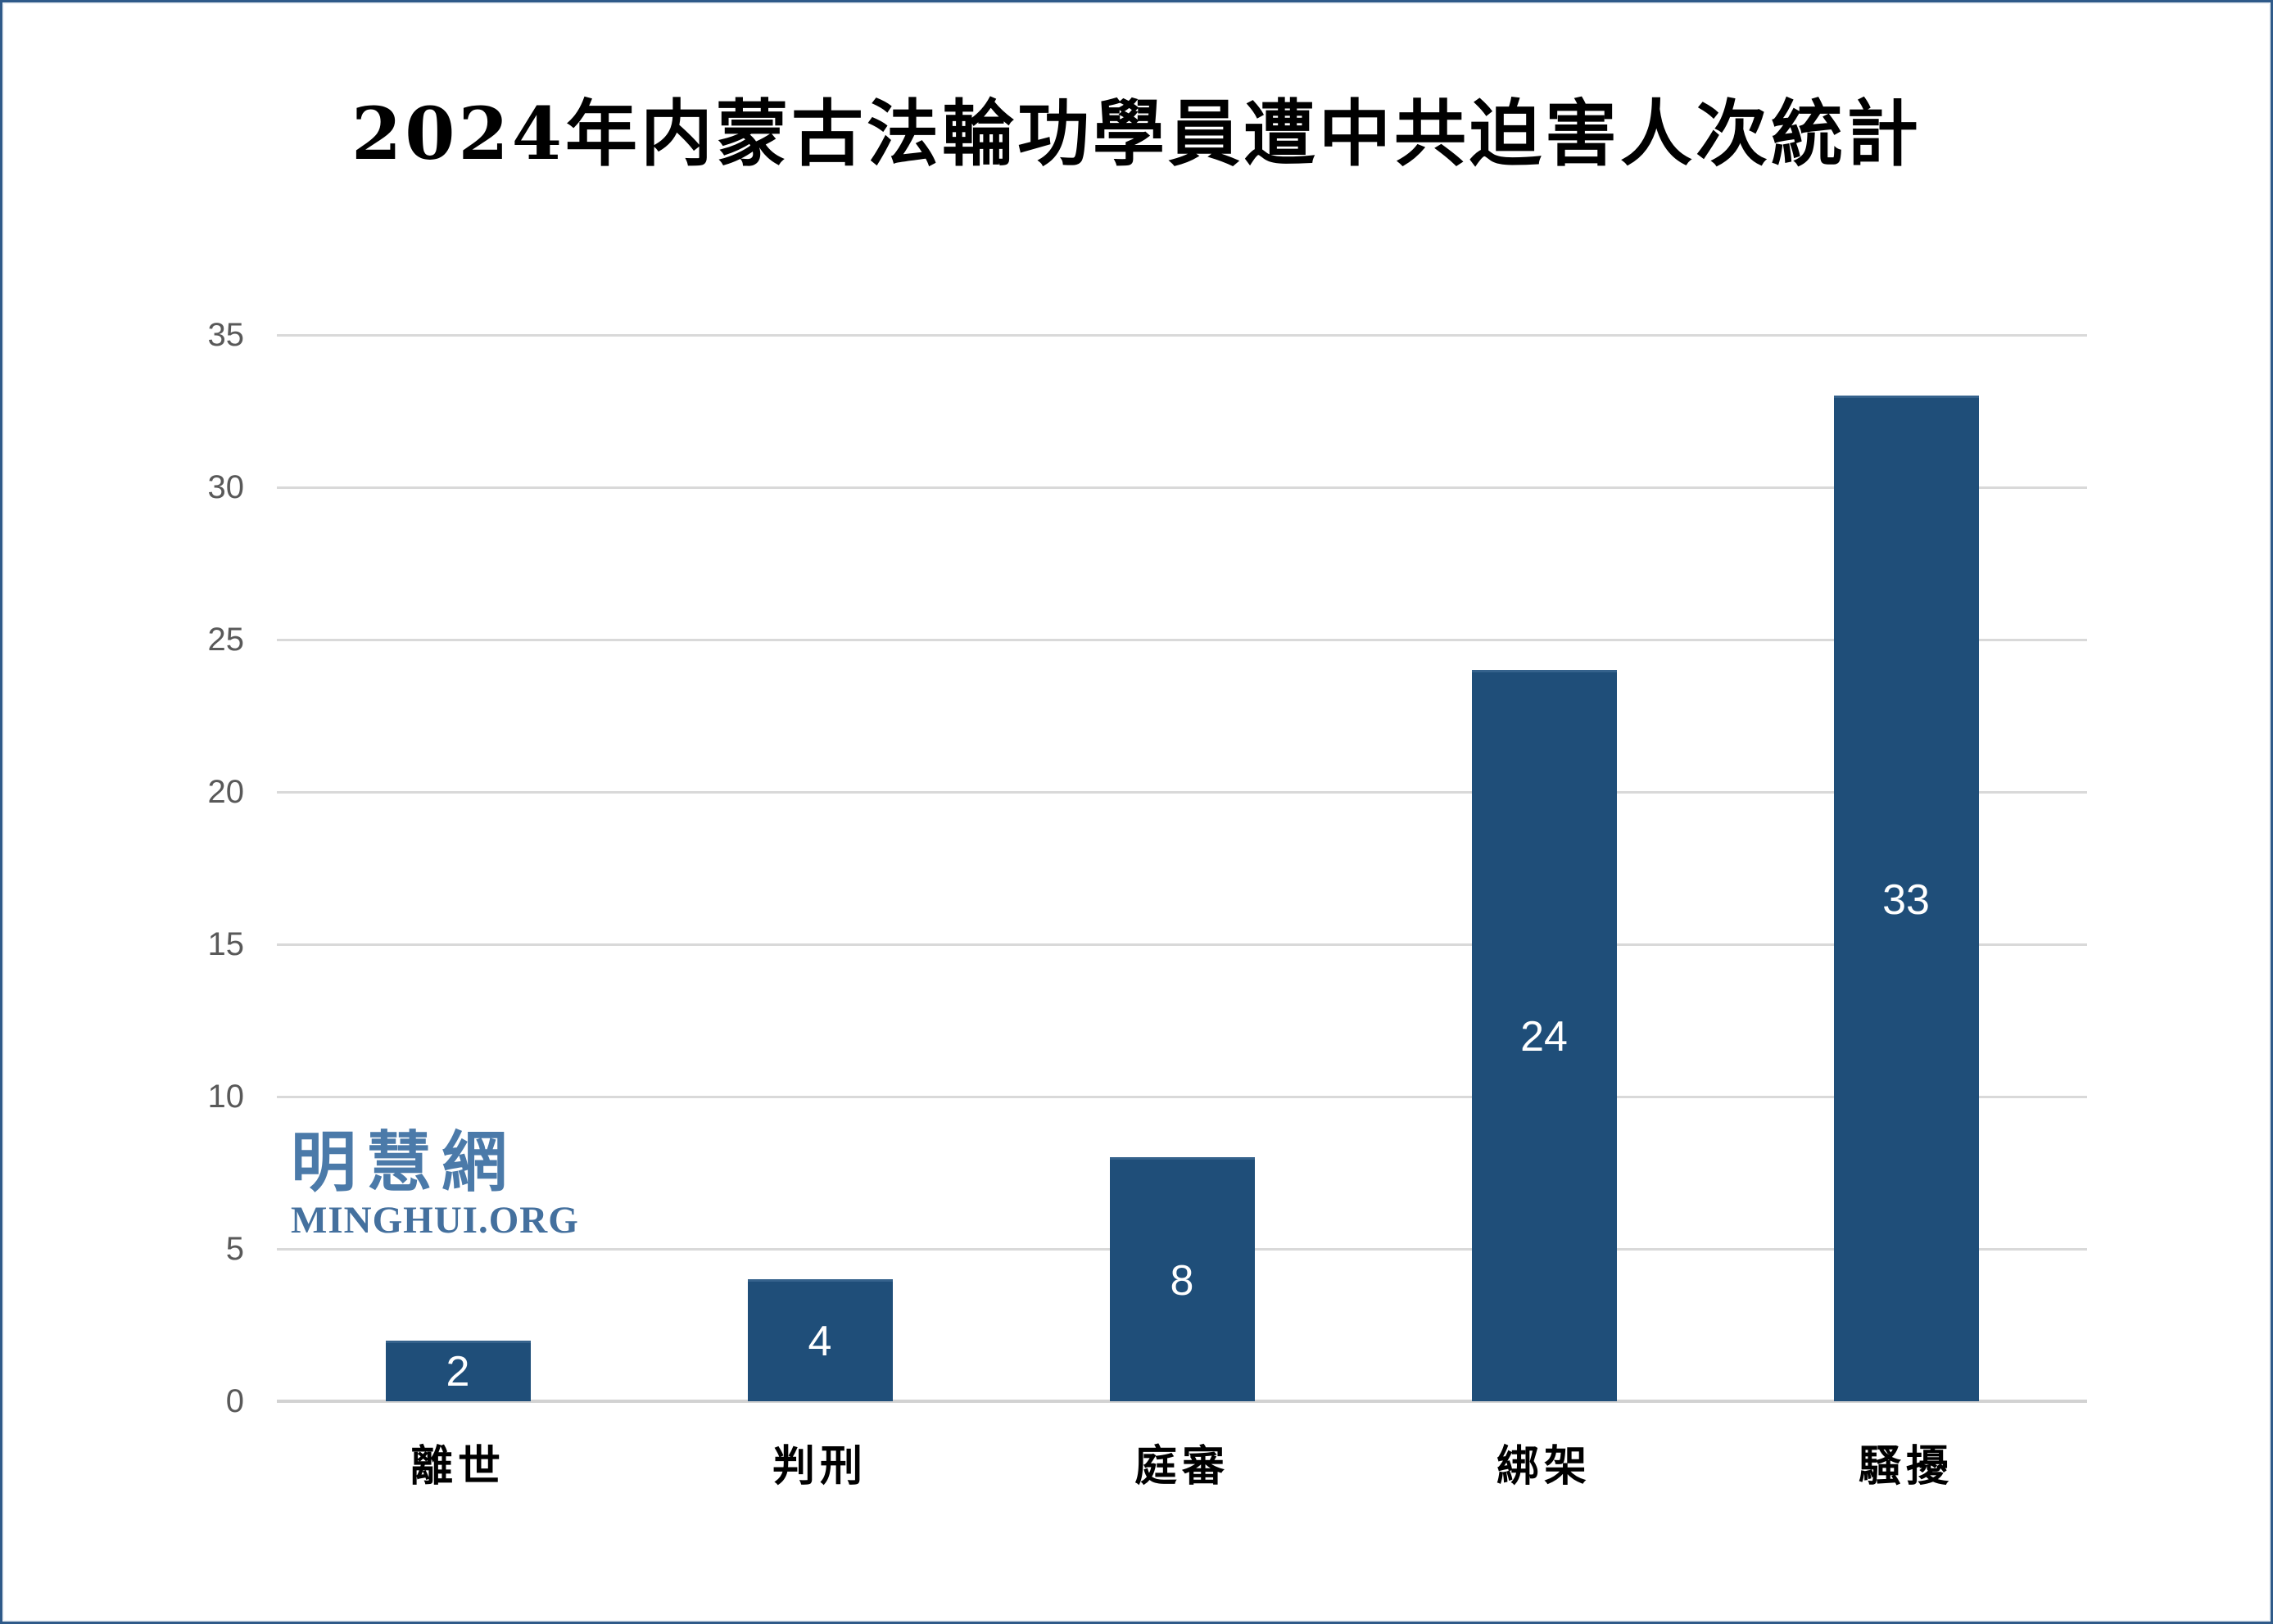 This screenshot has width=2273, height=1624. What do you see at coordinates (1906, 1466) in the screenshot?
I see `x-category-label-騷擾: 騷擾` at bounding box center [1906, 1466].